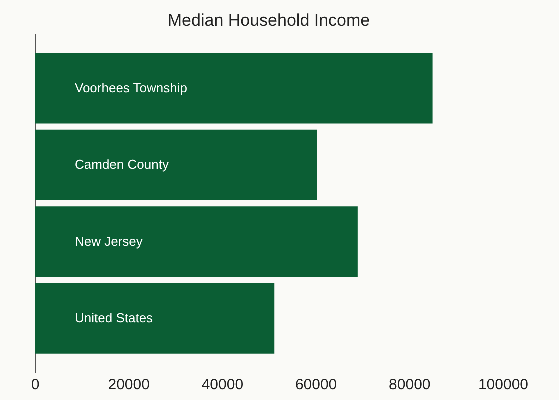 The image size is (559, 400). I want to click on x-tick-label: 60000, so click(316, 385).